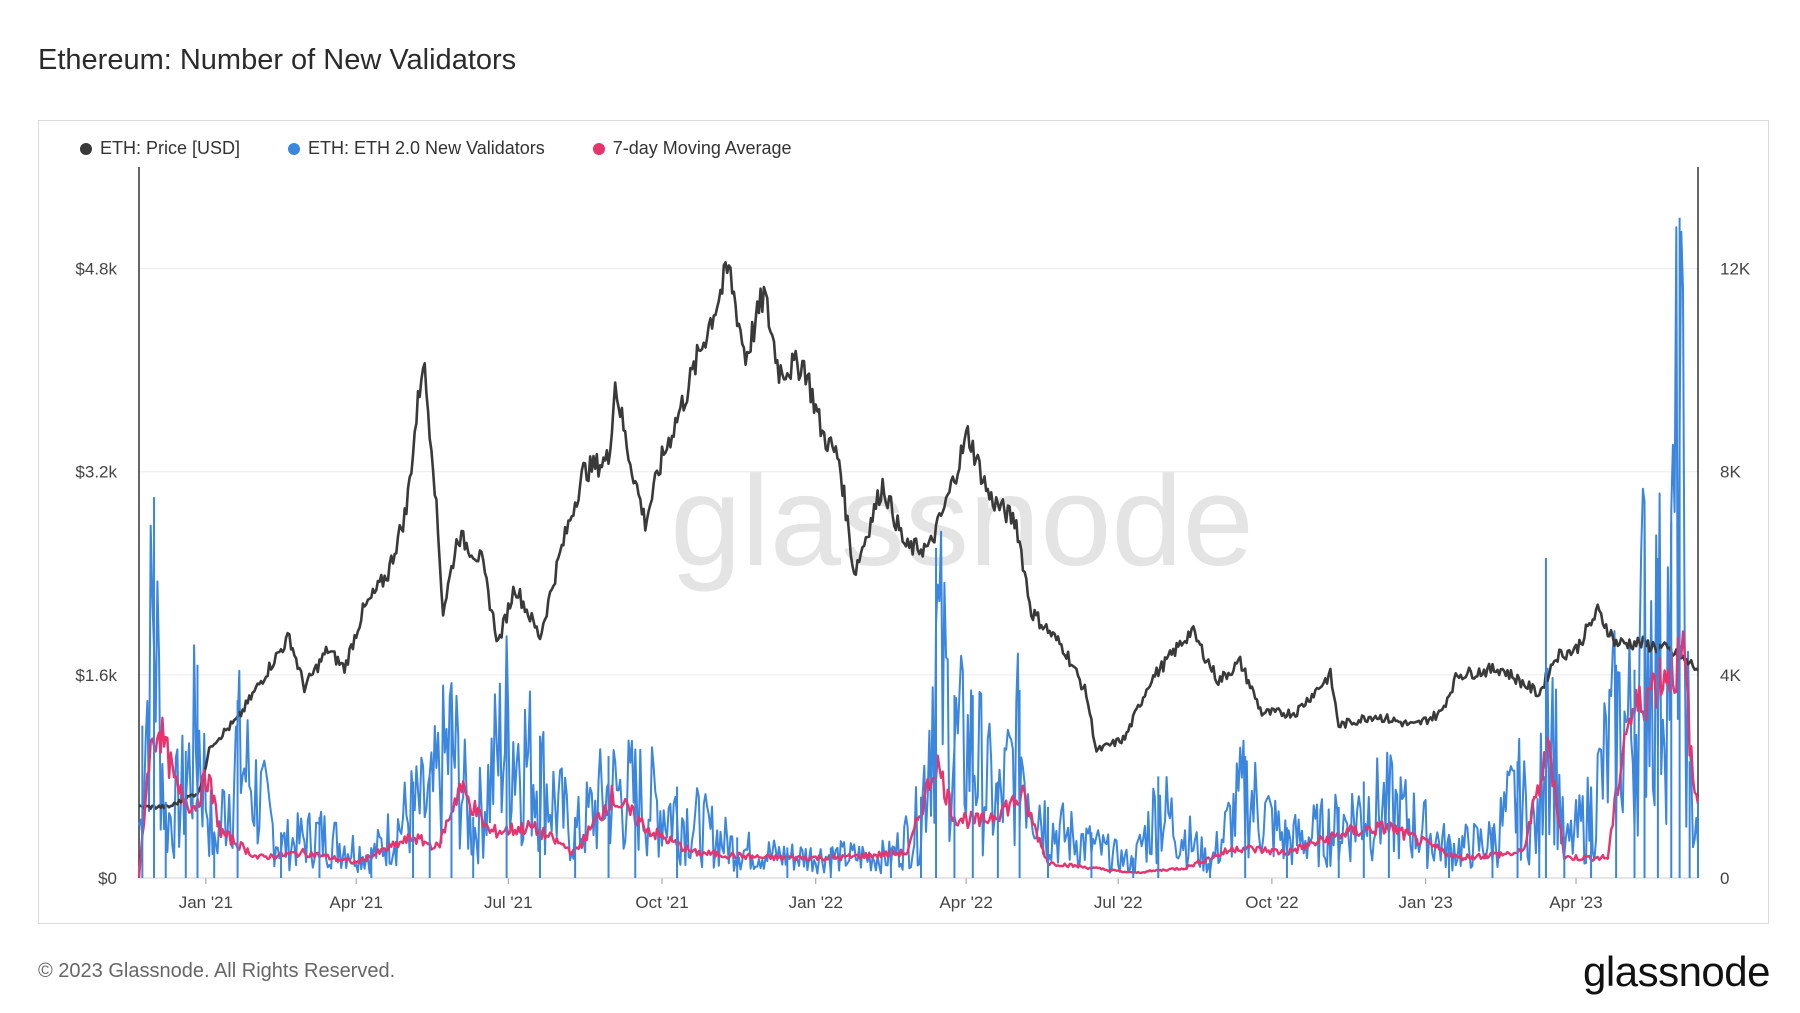  Describe the element at coordinates (426, 148) in the screenshot. I see `legend-label-validators: ETH: ETH 2.0 New Validators` at that location.